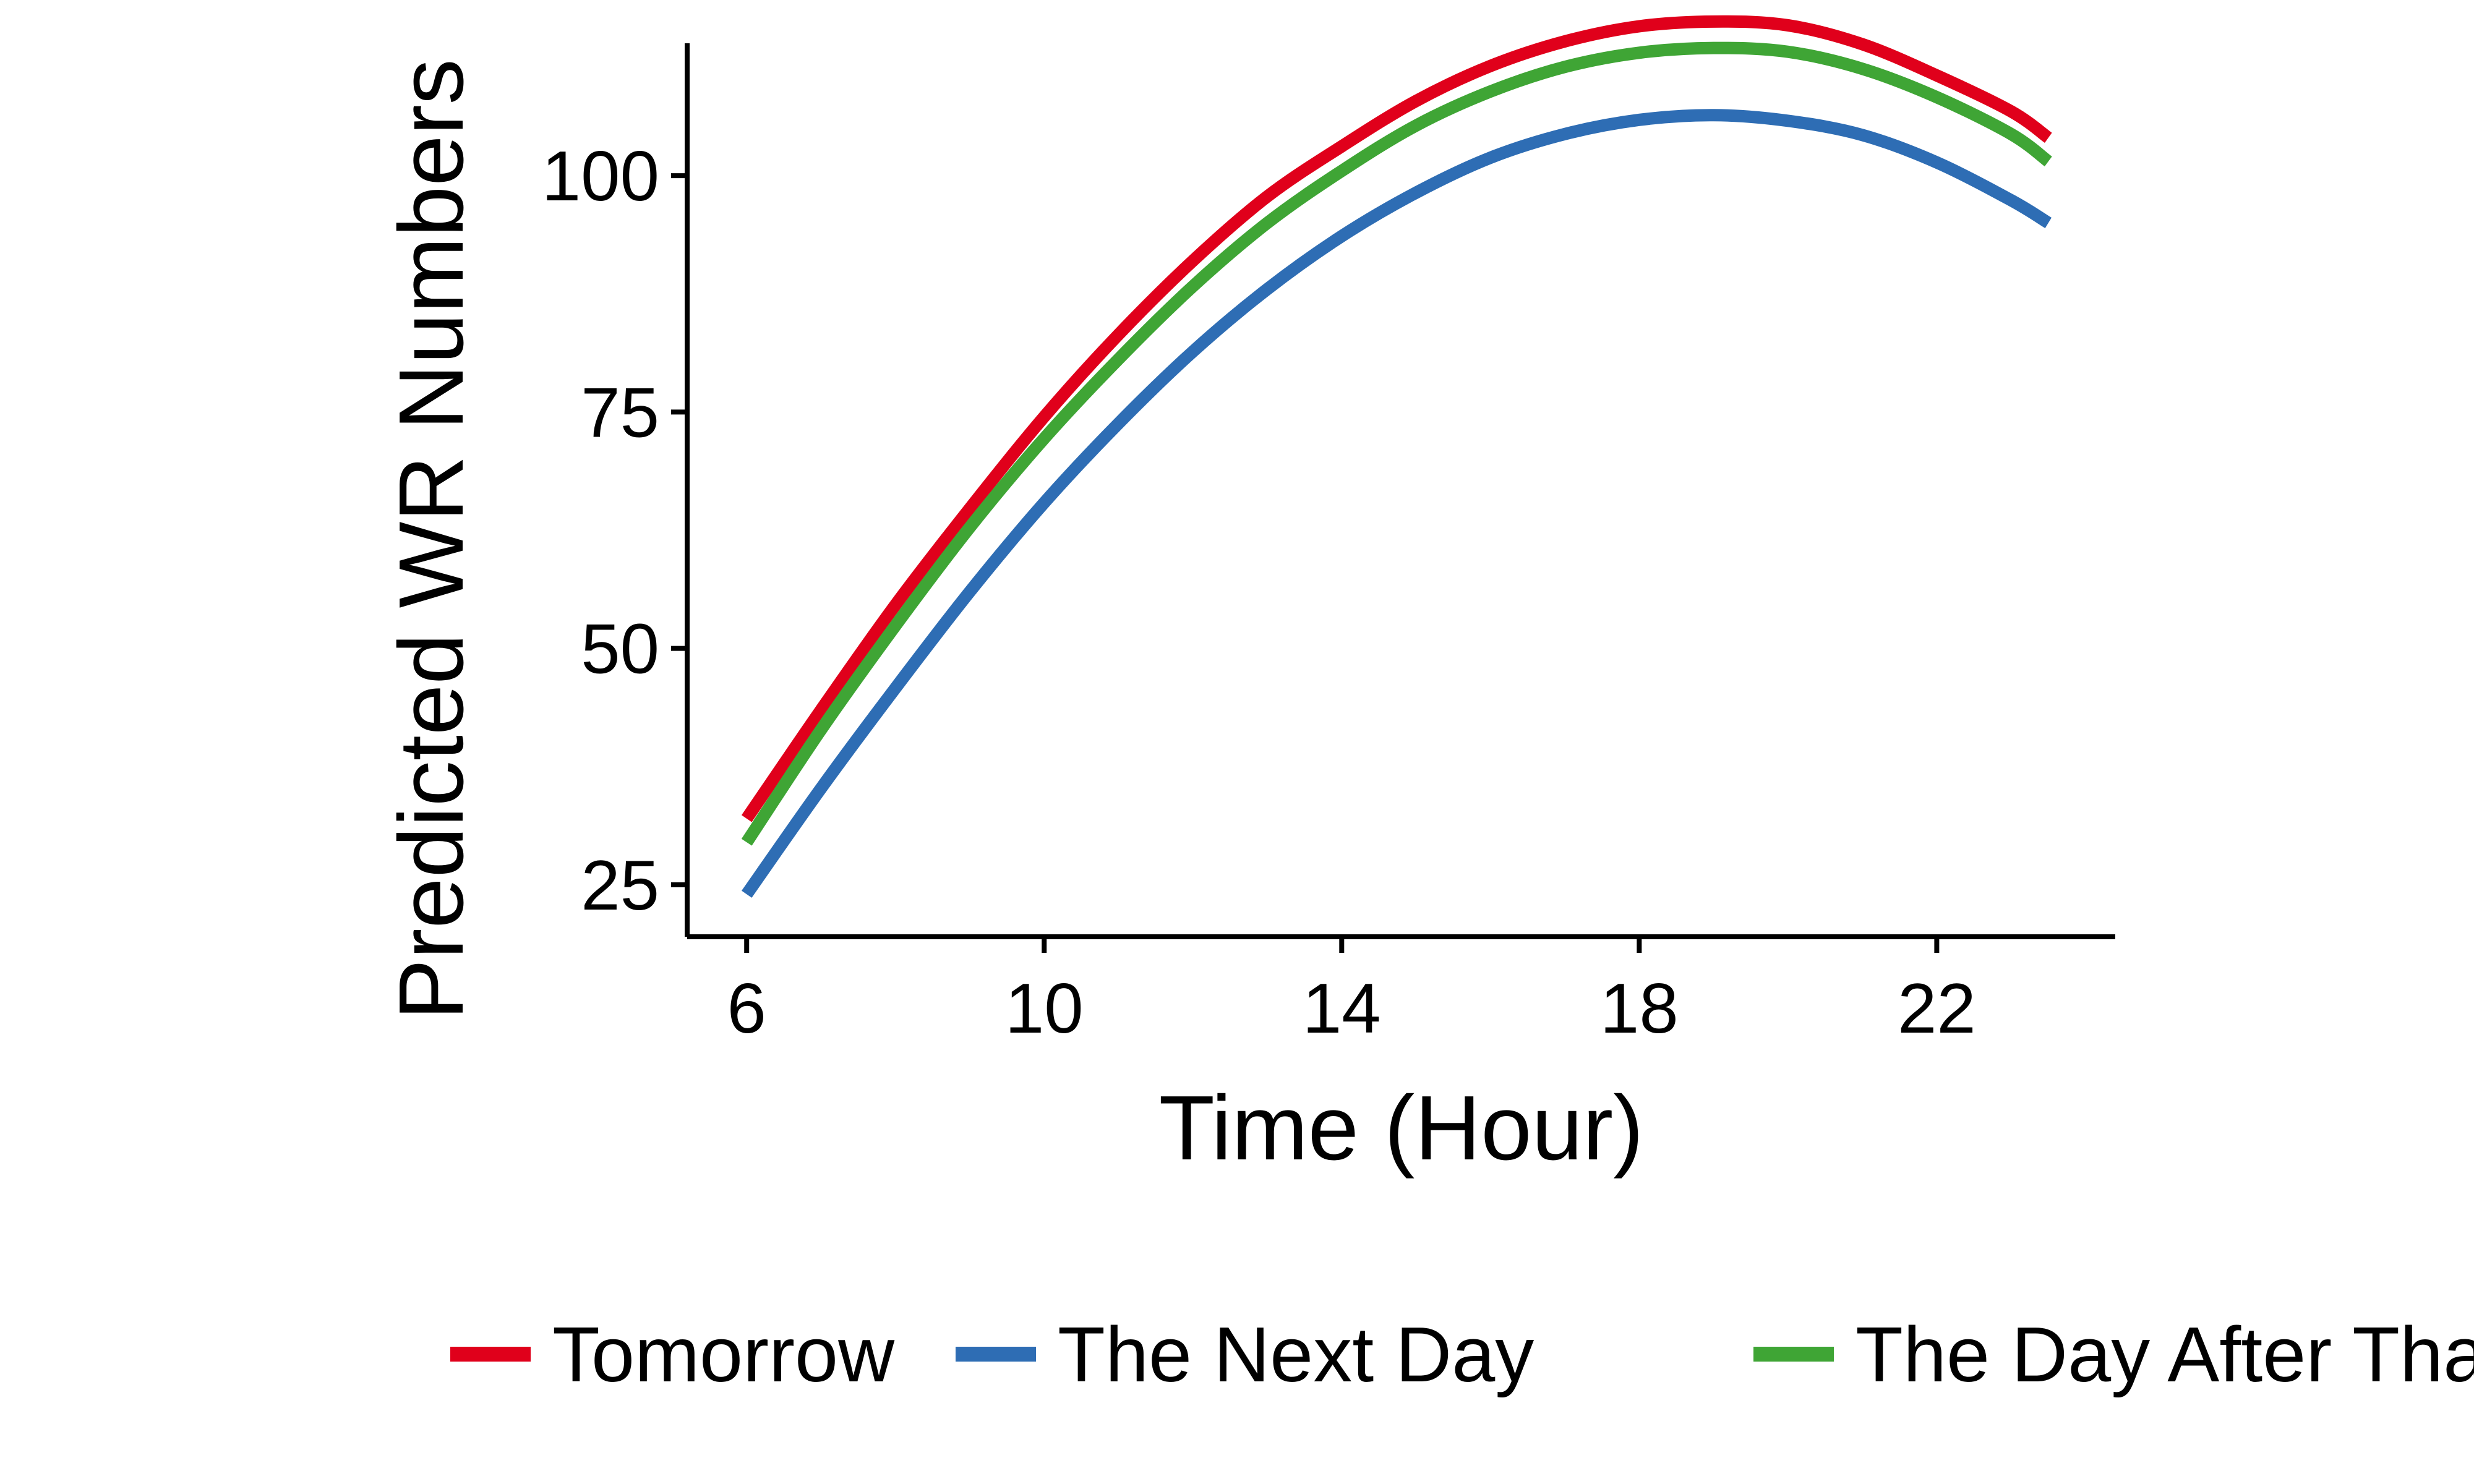 The height and width of the screenshot is (1484, 2474). Describe the element at coordinates (620, 885) in the screenshot. I see `y-tick-label: 25` at that location.